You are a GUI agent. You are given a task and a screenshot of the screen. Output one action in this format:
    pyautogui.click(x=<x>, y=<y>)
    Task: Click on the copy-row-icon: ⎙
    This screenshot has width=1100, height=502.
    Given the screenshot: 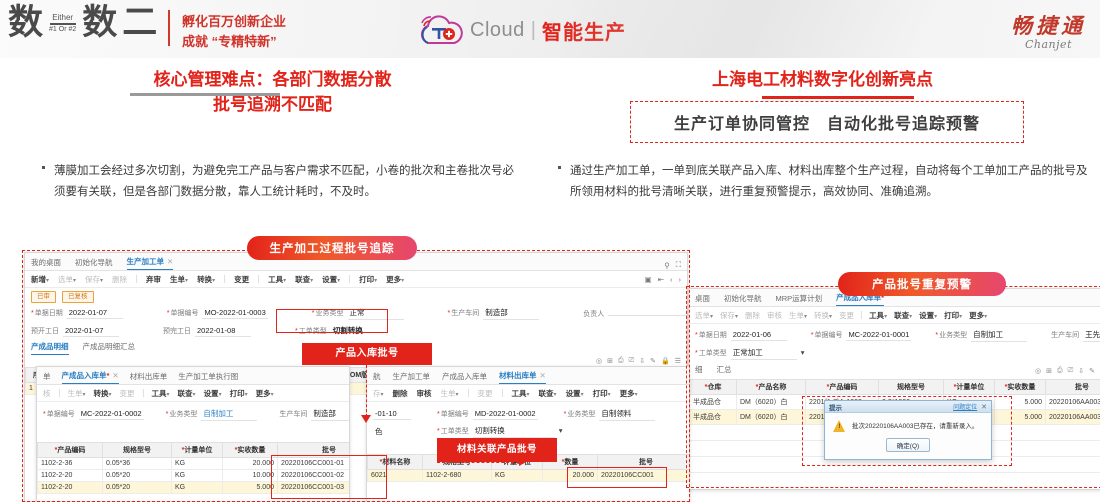 What is the action you would take?
    pyautogui.click(x=1060, y=371)
    